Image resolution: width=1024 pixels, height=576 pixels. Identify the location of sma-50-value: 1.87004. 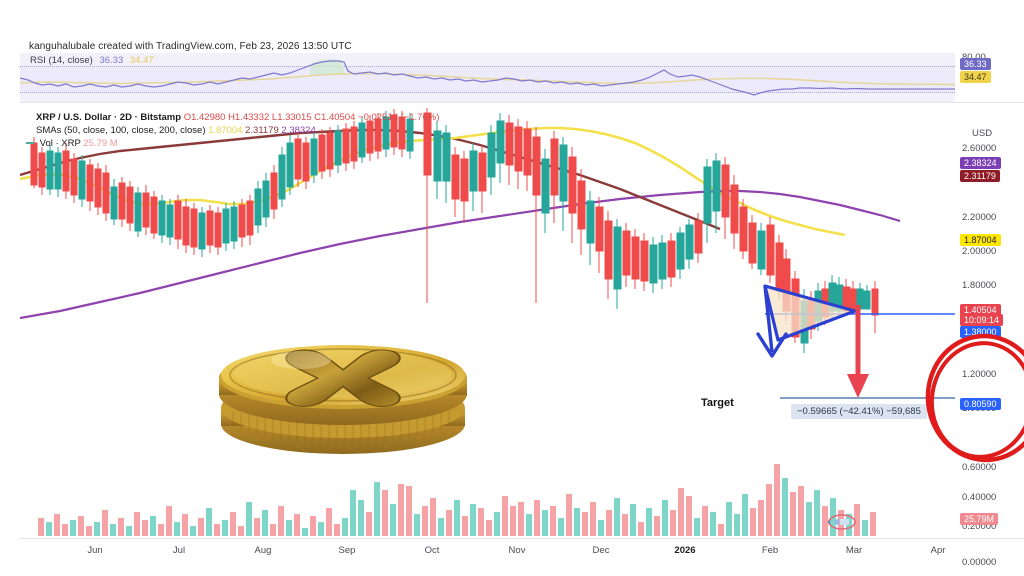
(225, 130).